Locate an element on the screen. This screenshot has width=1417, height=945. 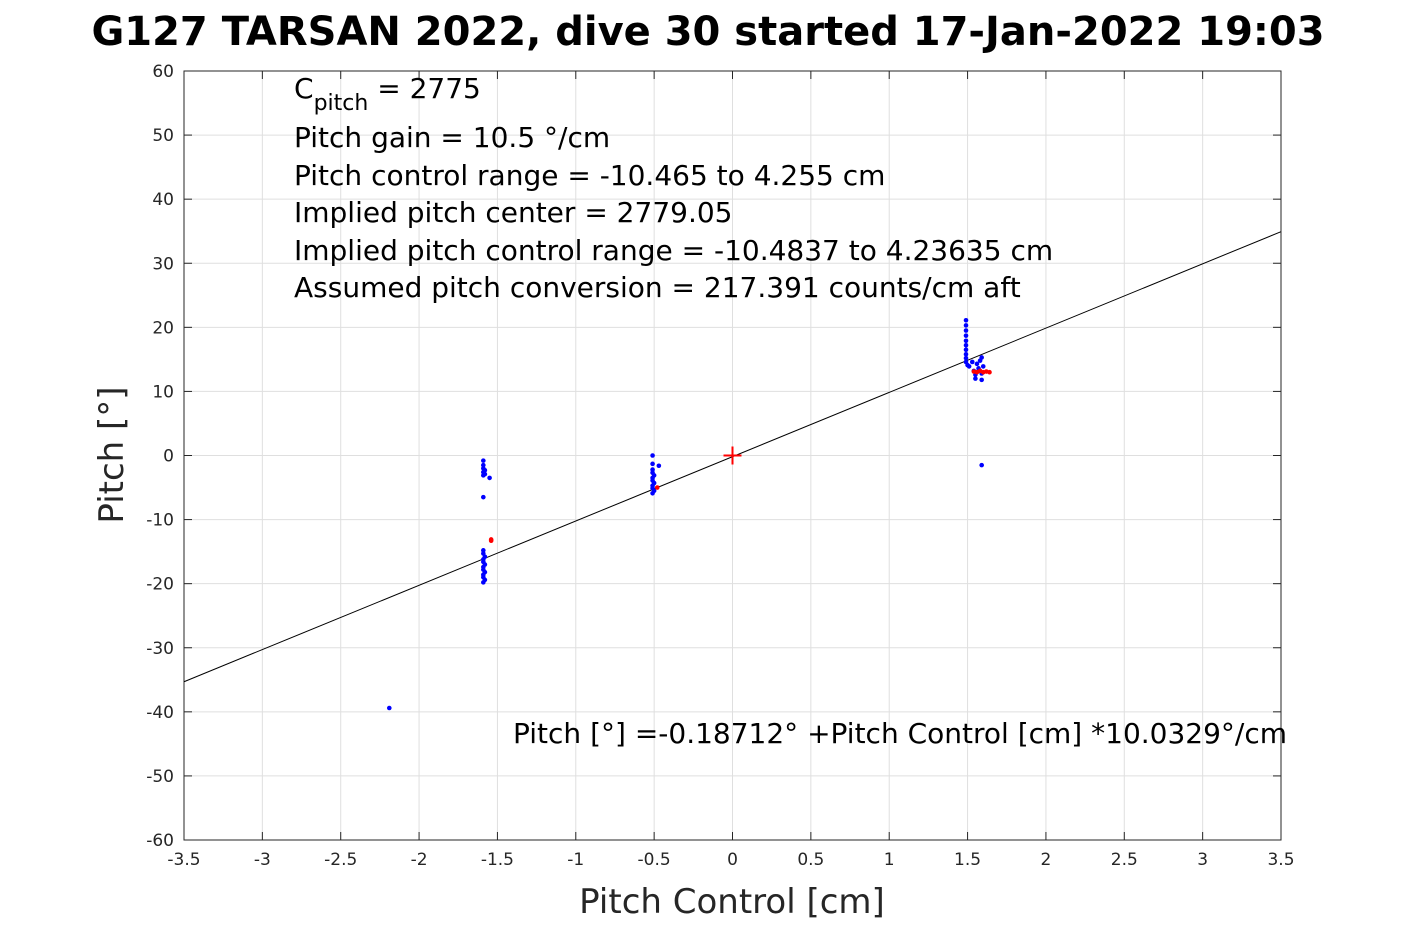
c-pitch-symbol: C is located at coordinates (304, 88).